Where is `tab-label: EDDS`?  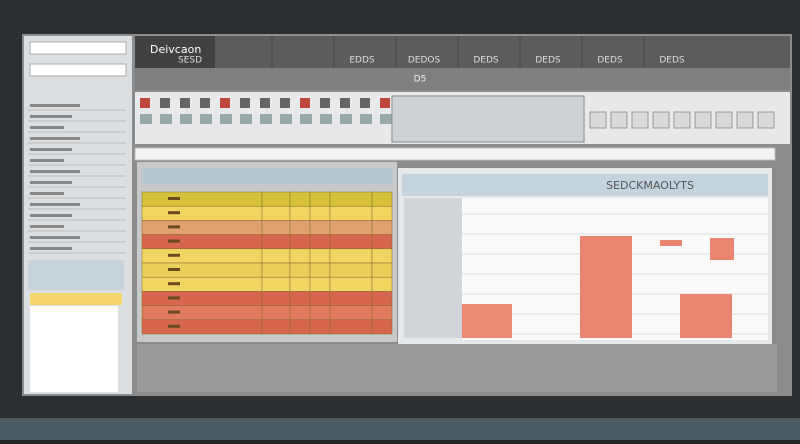 tab-label: EDDS is located at coordinates (362, 61).